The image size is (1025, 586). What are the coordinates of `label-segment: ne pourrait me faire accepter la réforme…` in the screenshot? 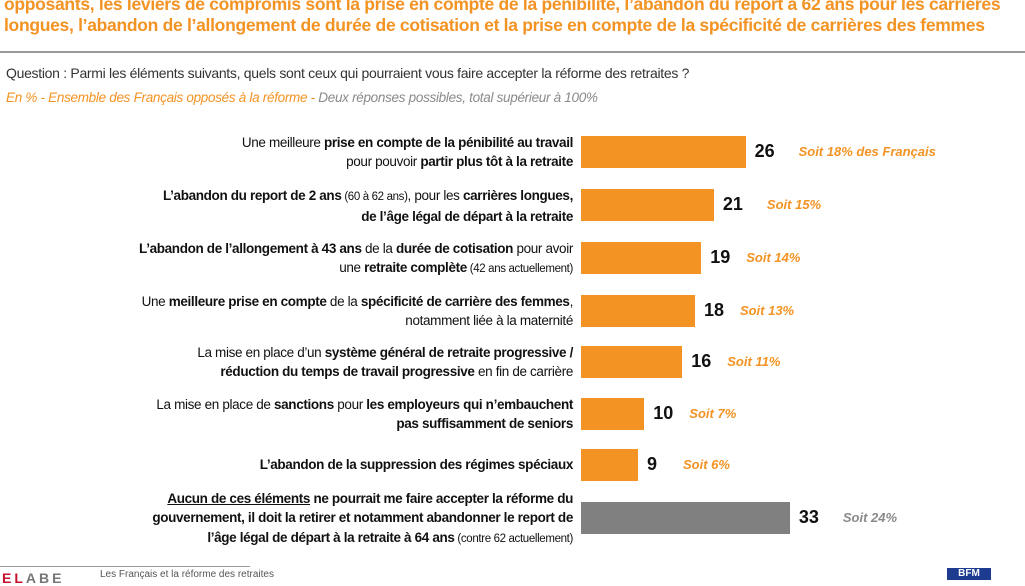 It's located at (441, 498).